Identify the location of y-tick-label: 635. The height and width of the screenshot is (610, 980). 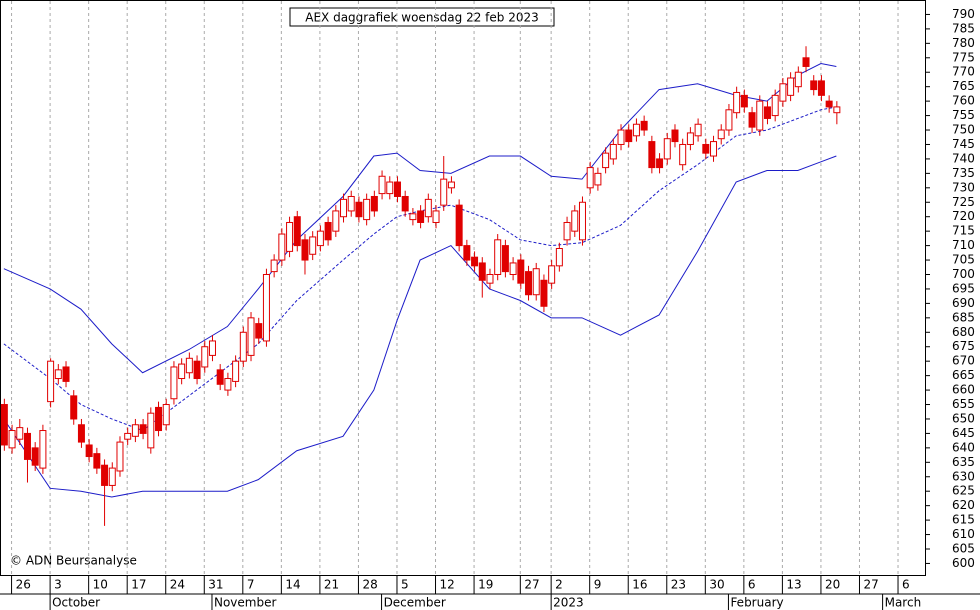
(963, 462).